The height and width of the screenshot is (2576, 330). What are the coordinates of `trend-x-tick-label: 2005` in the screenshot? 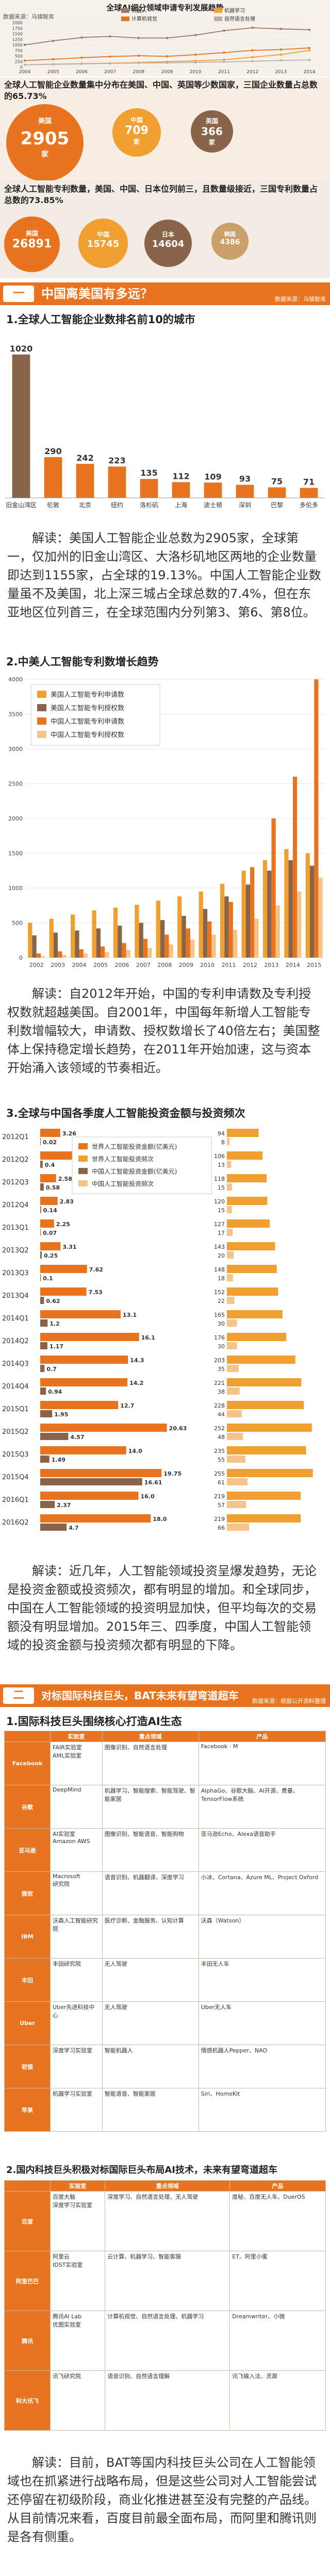 It's located at (53, 72).